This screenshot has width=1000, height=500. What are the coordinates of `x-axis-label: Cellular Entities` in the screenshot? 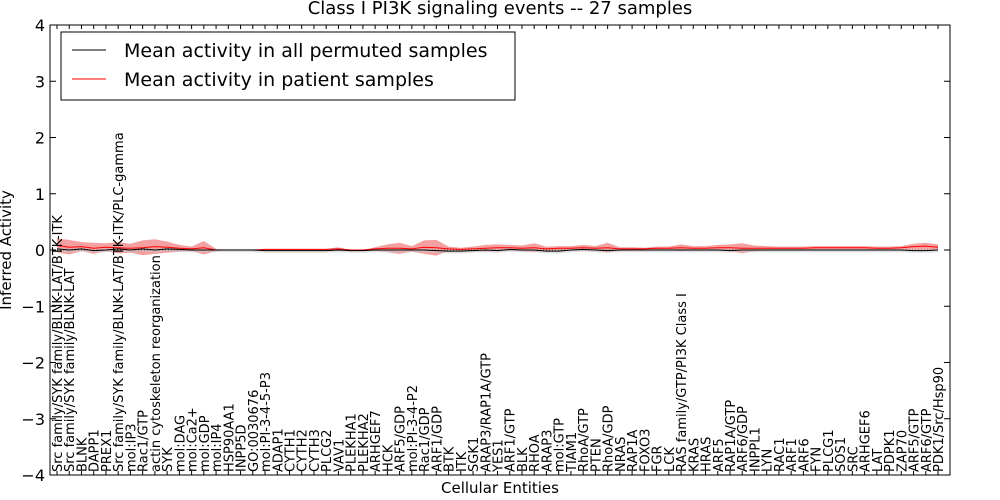 It's located at (500, 488).